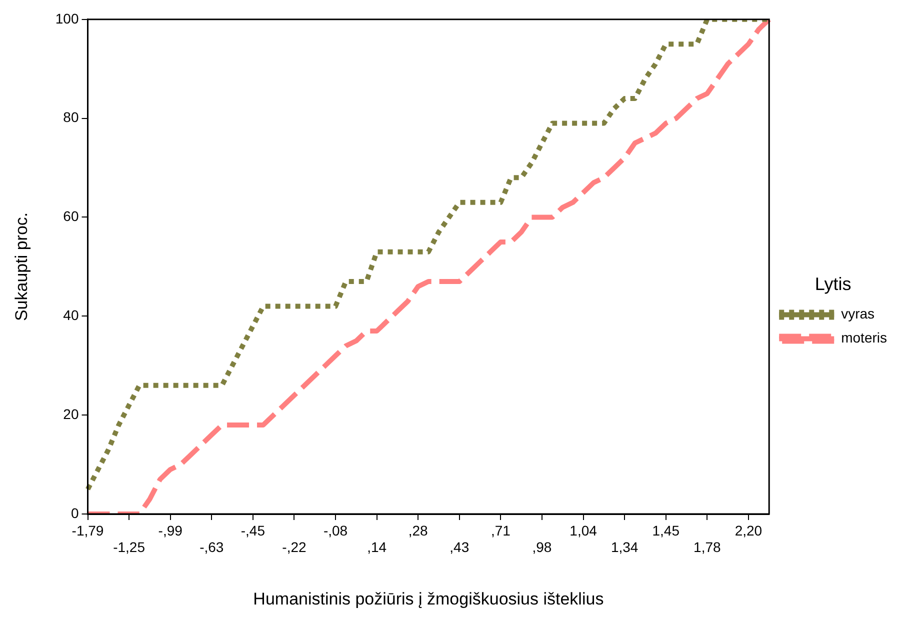  Describe the element at coordinates (335, 530) in the screenshot. I see `x-tick-label: -,08` at that location.